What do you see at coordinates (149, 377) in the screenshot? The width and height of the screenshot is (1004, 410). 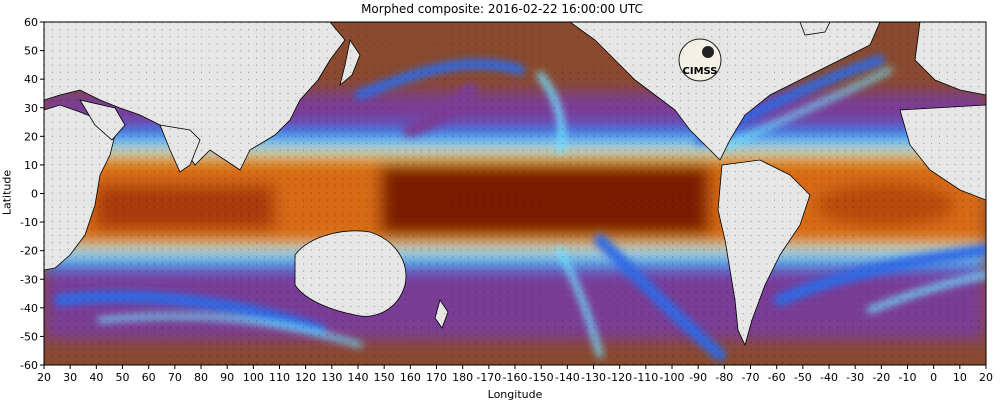 I see `x-tick-label: 60` at bounding box center [149, 377].